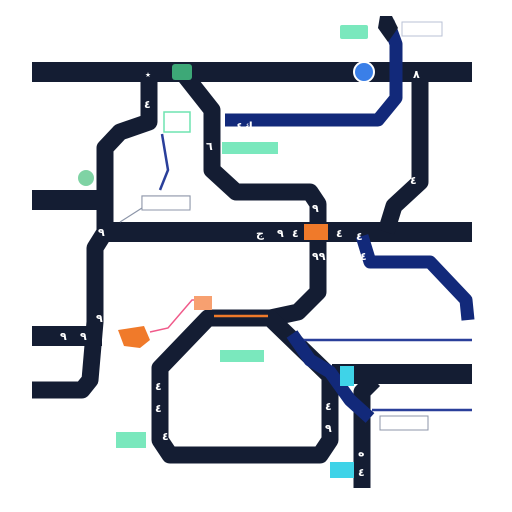  Describe the element at coordinates (131, 440) in the screenshot. I see `green-label-bottom-left` at that location.